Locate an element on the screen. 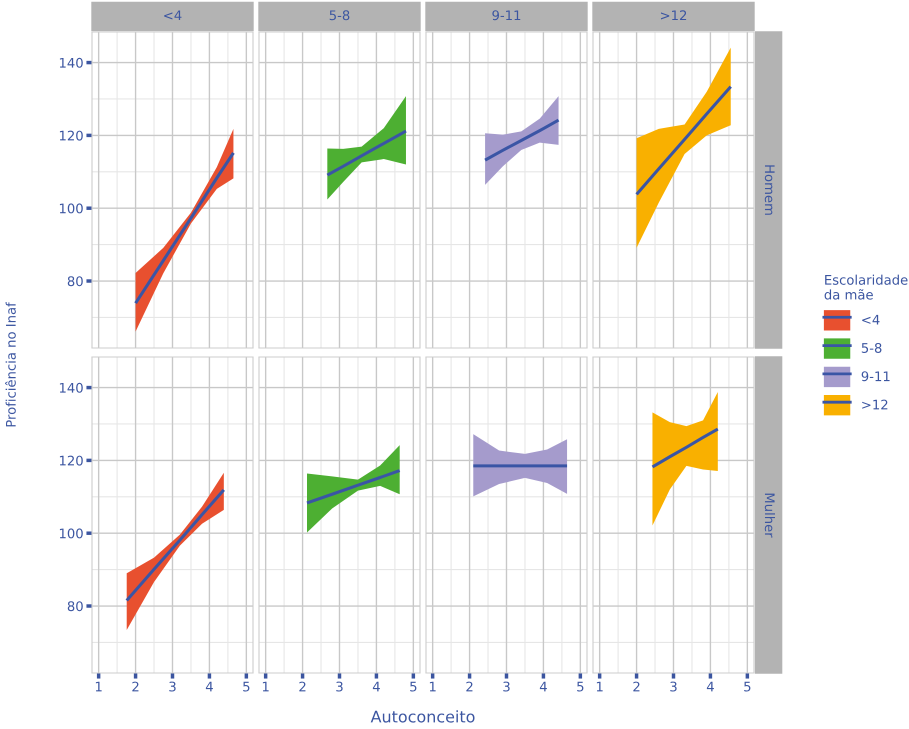 Image resolution: width=909 pixels, height=729 pixels. y2-axis-title: Mulher is located at coordinates (769, 516).